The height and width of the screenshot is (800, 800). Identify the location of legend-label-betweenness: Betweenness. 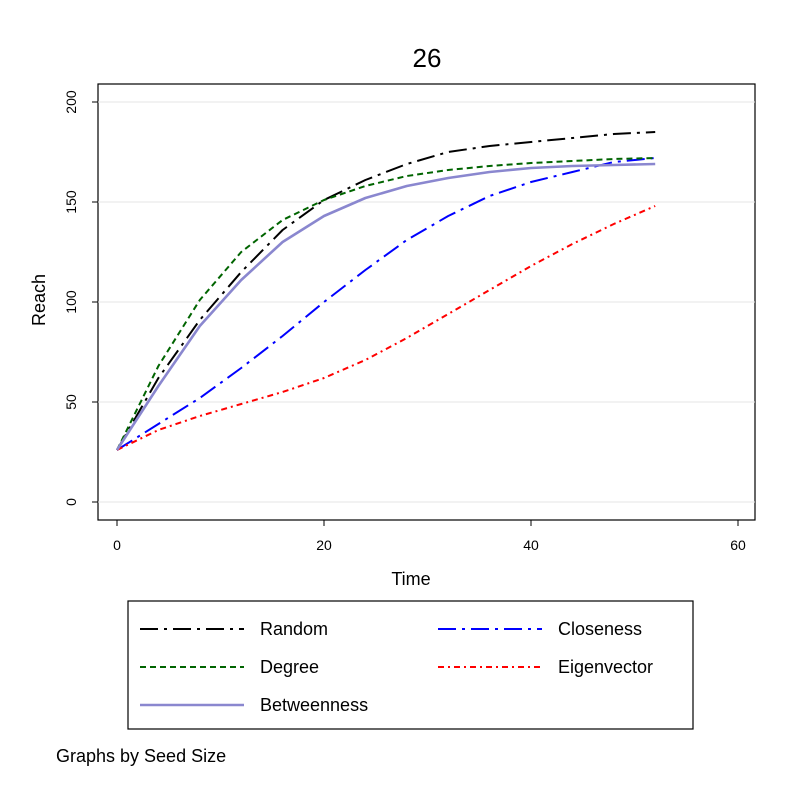
(314, 705).